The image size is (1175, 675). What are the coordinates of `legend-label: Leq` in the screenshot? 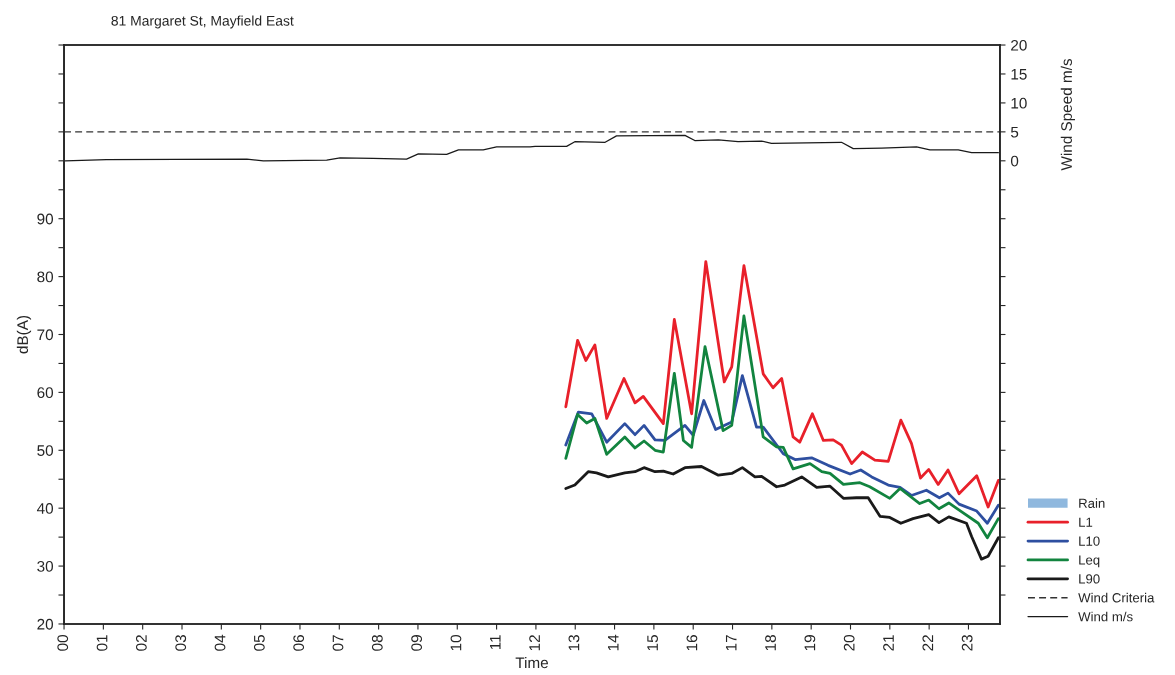 It's located at (1089, 561).